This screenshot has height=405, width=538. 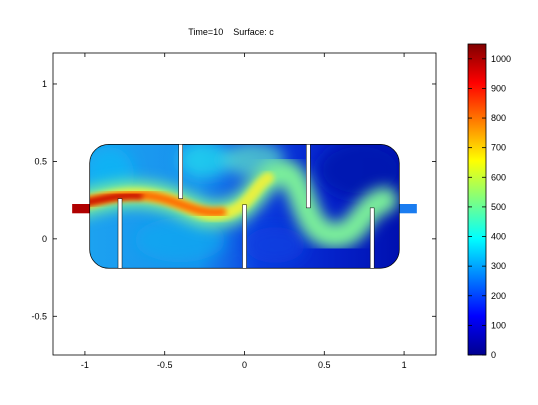 I want to click on colorbar-tick-label: 200, so click(x=498, y=296).